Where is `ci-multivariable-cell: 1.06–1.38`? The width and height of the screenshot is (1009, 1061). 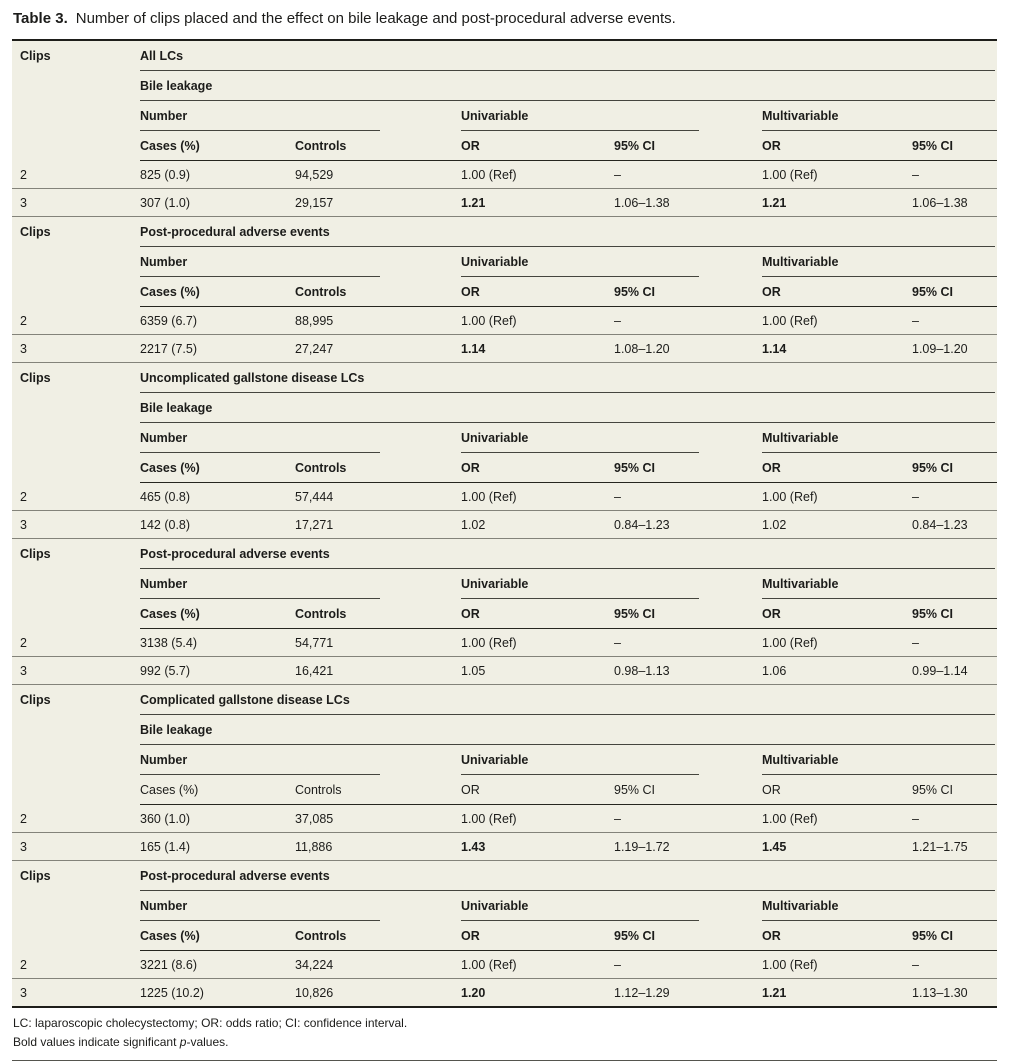
ci-multivariable-cell: 1.06–1.38 is located at coordinates (955, 202).